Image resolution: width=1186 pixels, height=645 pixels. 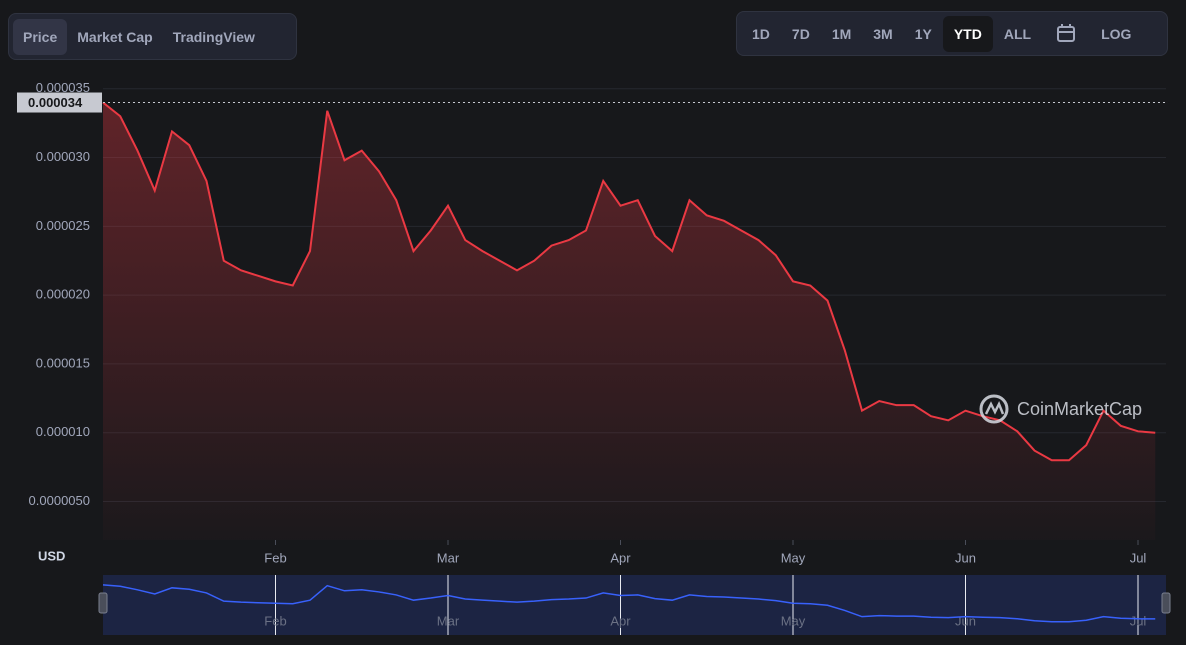 I want to click on x-tick-label: Jul, so click(x=1138, y=557).